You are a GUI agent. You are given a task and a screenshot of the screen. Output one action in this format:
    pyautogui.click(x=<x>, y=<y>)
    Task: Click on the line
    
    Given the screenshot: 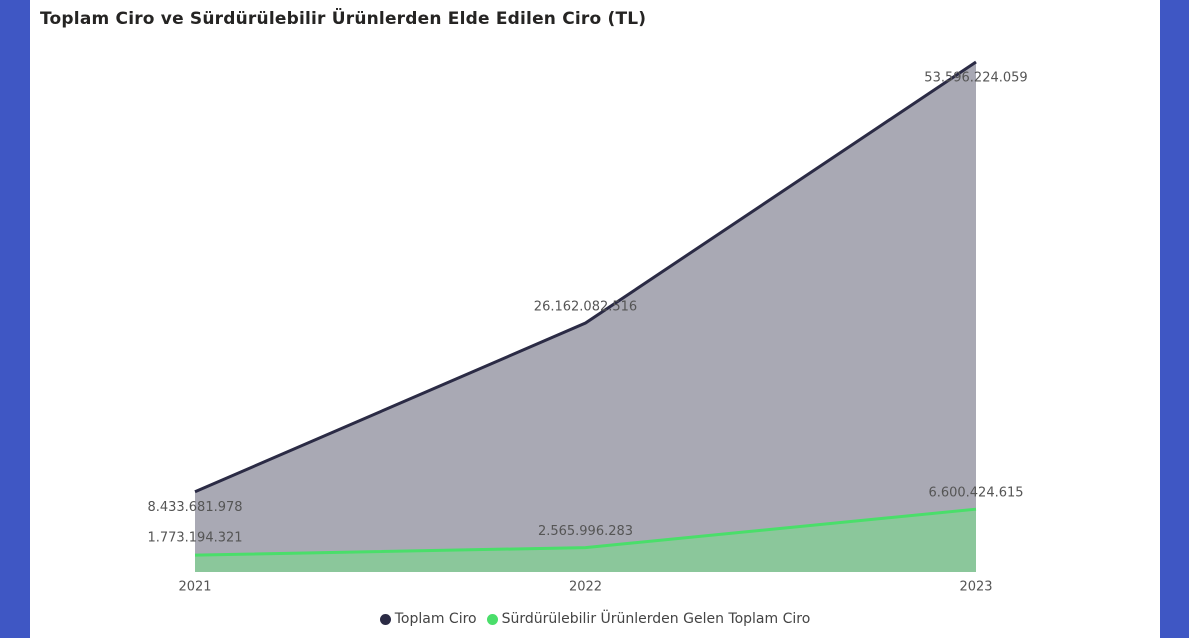 What is the action you would take?
    pyautogui.click(x=585, y=532)
    